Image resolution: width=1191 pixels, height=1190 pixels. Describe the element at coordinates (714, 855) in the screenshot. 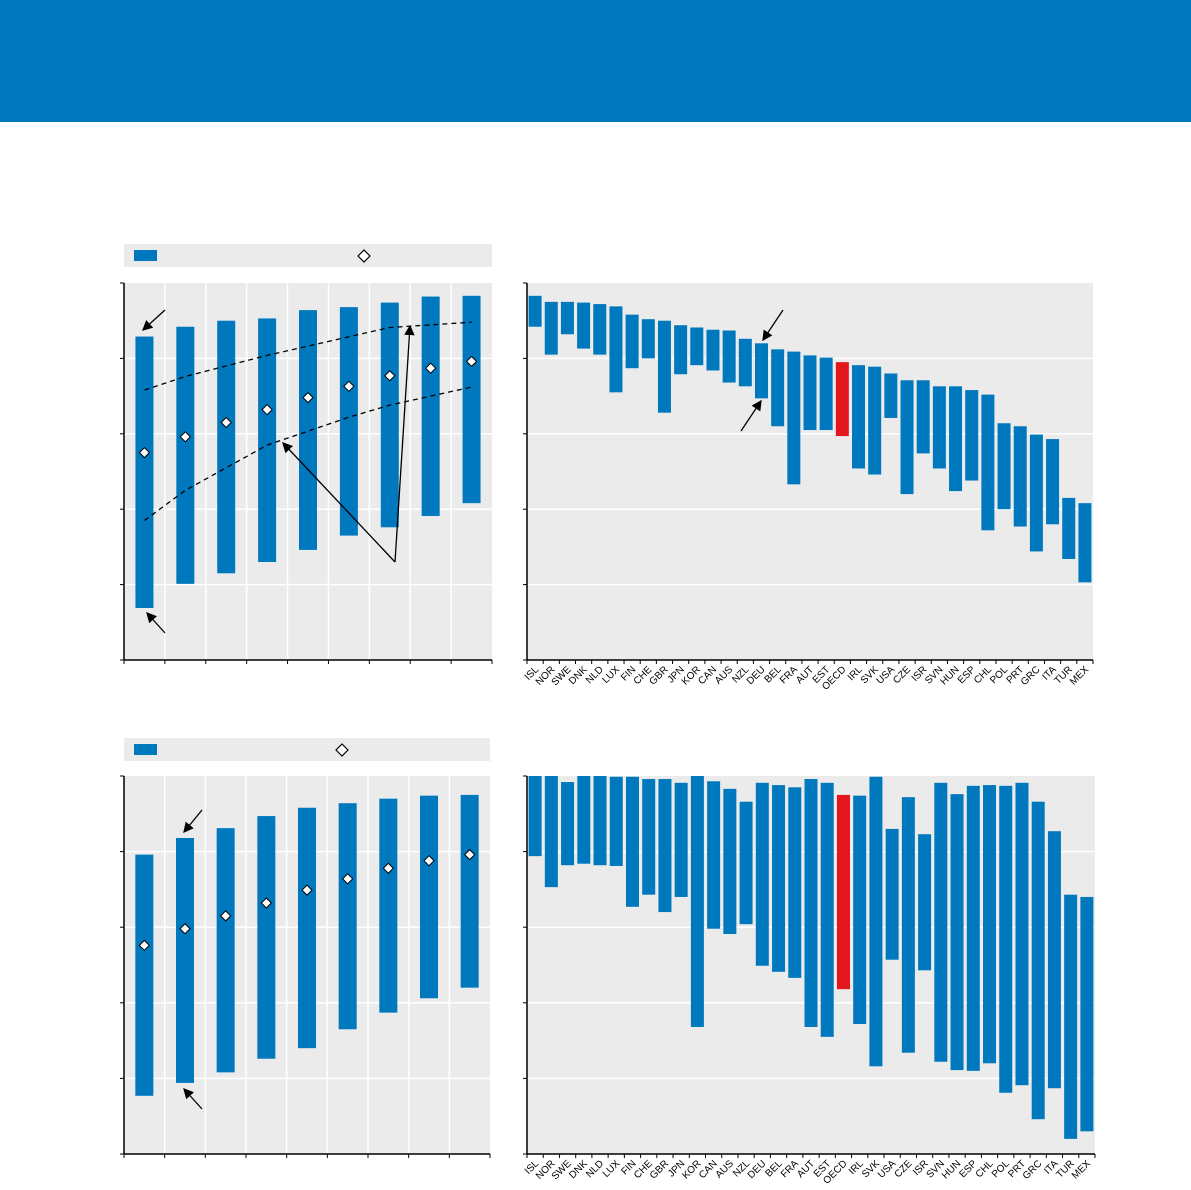

I see `bar-can` at that location.